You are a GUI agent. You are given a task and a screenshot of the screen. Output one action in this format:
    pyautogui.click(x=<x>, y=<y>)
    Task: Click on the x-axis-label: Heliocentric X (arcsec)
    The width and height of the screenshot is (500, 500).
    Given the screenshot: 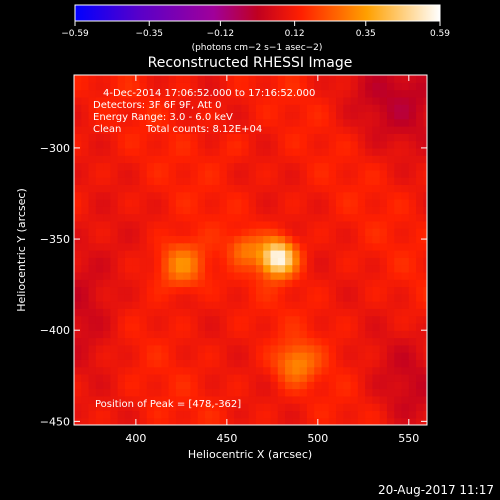 What is the action you would take?
    pyautogui.click(x=250, y=454)
    